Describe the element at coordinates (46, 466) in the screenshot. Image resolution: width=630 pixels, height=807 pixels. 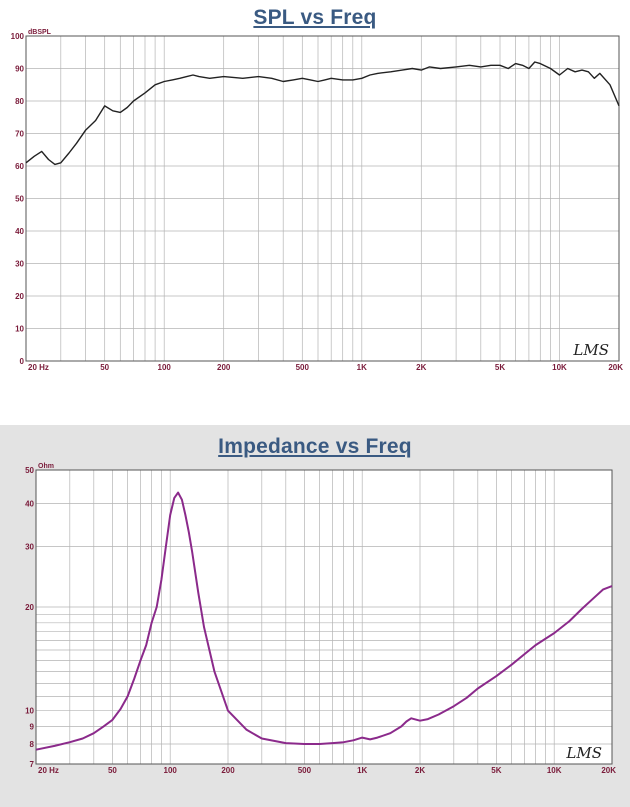
I see `impedance-unit-label: Ohm` at that location.